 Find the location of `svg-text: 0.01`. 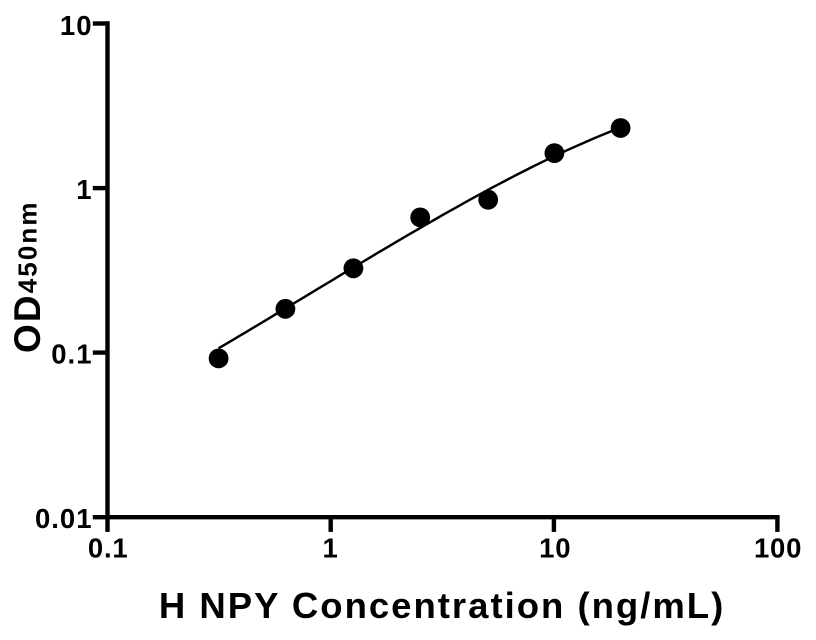

svg-text: 0.01 is located at coordinates (64, 518).